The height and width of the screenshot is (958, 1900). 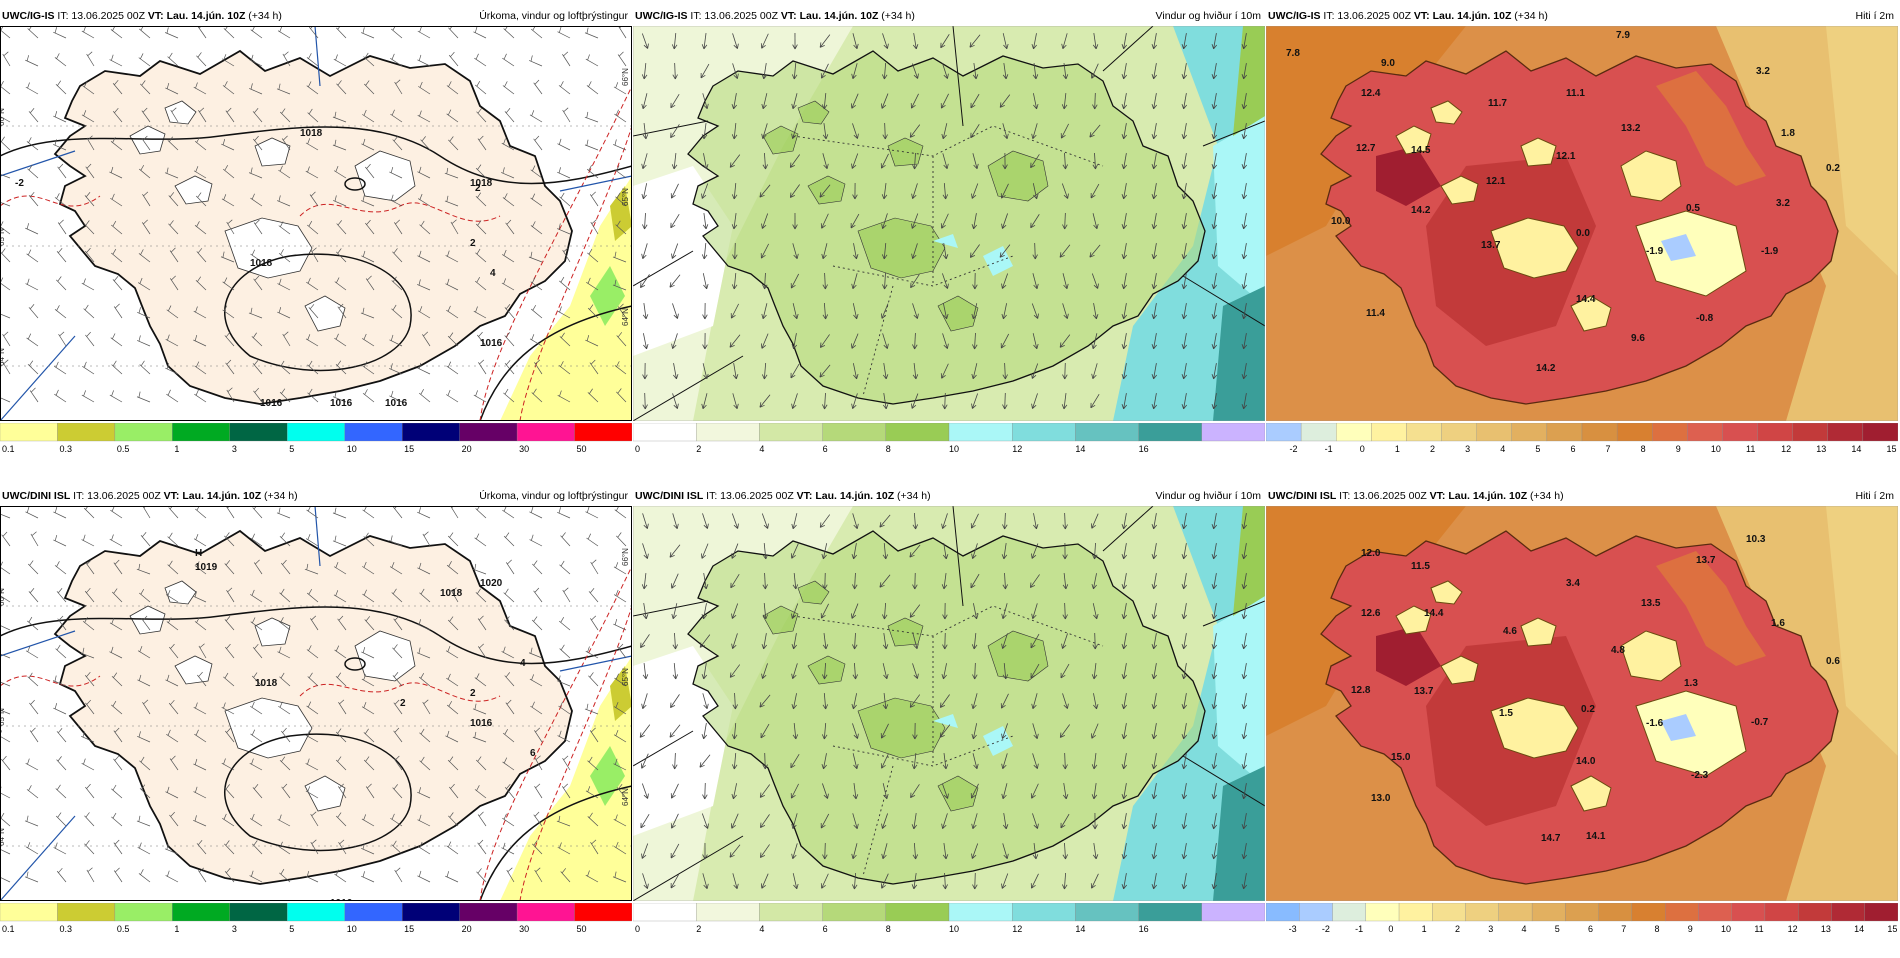 I want to click on temp-value-label: 12.1, so click(x=1496, y=181).